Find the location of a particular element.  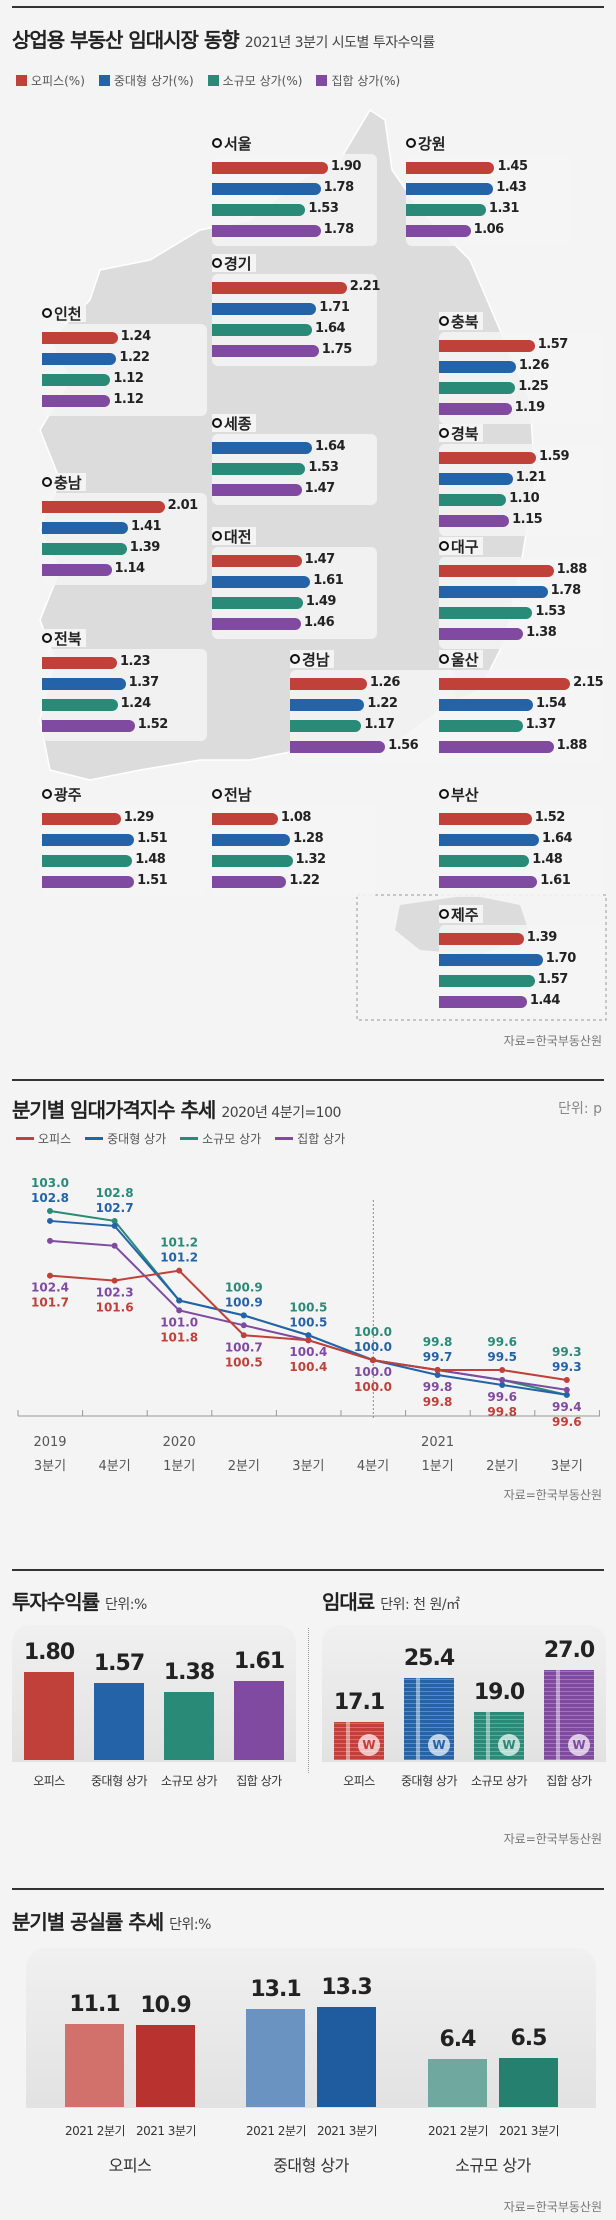

region-bar-group: 1.47 1.61 1.49 1.46 is located at coordinates (294, 593).